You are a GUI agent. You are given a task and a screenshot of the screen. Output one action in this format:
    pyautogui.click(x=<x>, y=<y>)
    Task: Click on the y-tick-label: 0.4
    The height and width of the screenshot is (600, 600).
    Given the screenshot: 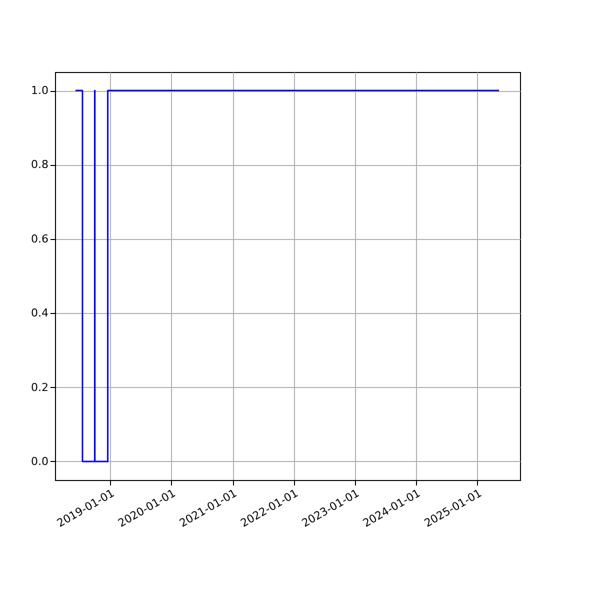 What is the action you would take?
    pyautogui.click(x=39, y=313)
    